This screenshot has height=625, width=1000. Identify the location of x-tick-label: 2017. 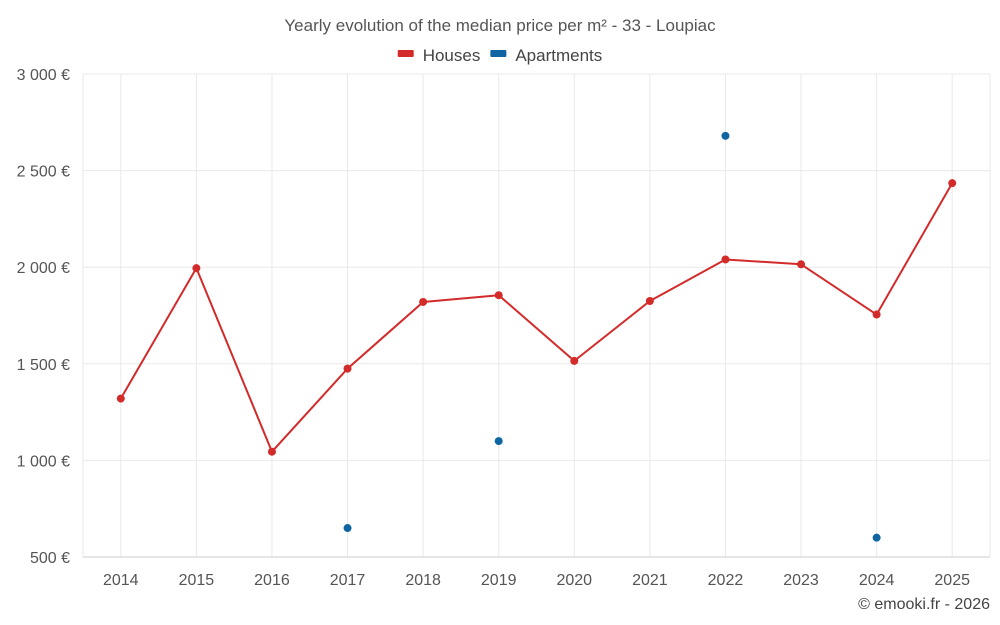
(348, 580).